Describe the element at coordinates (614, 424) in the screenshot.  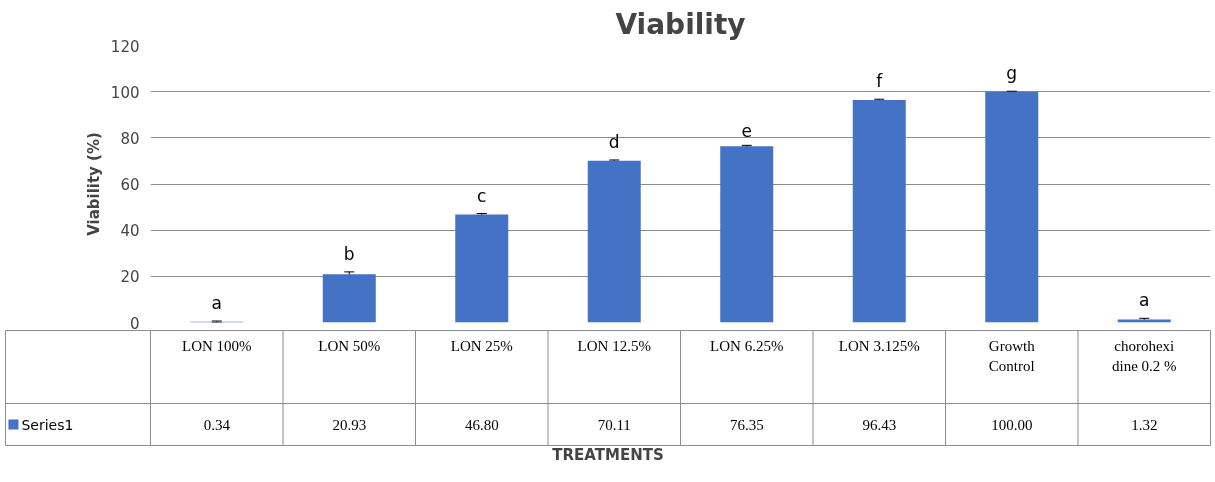
I see `data-label: 70.11` at that location.